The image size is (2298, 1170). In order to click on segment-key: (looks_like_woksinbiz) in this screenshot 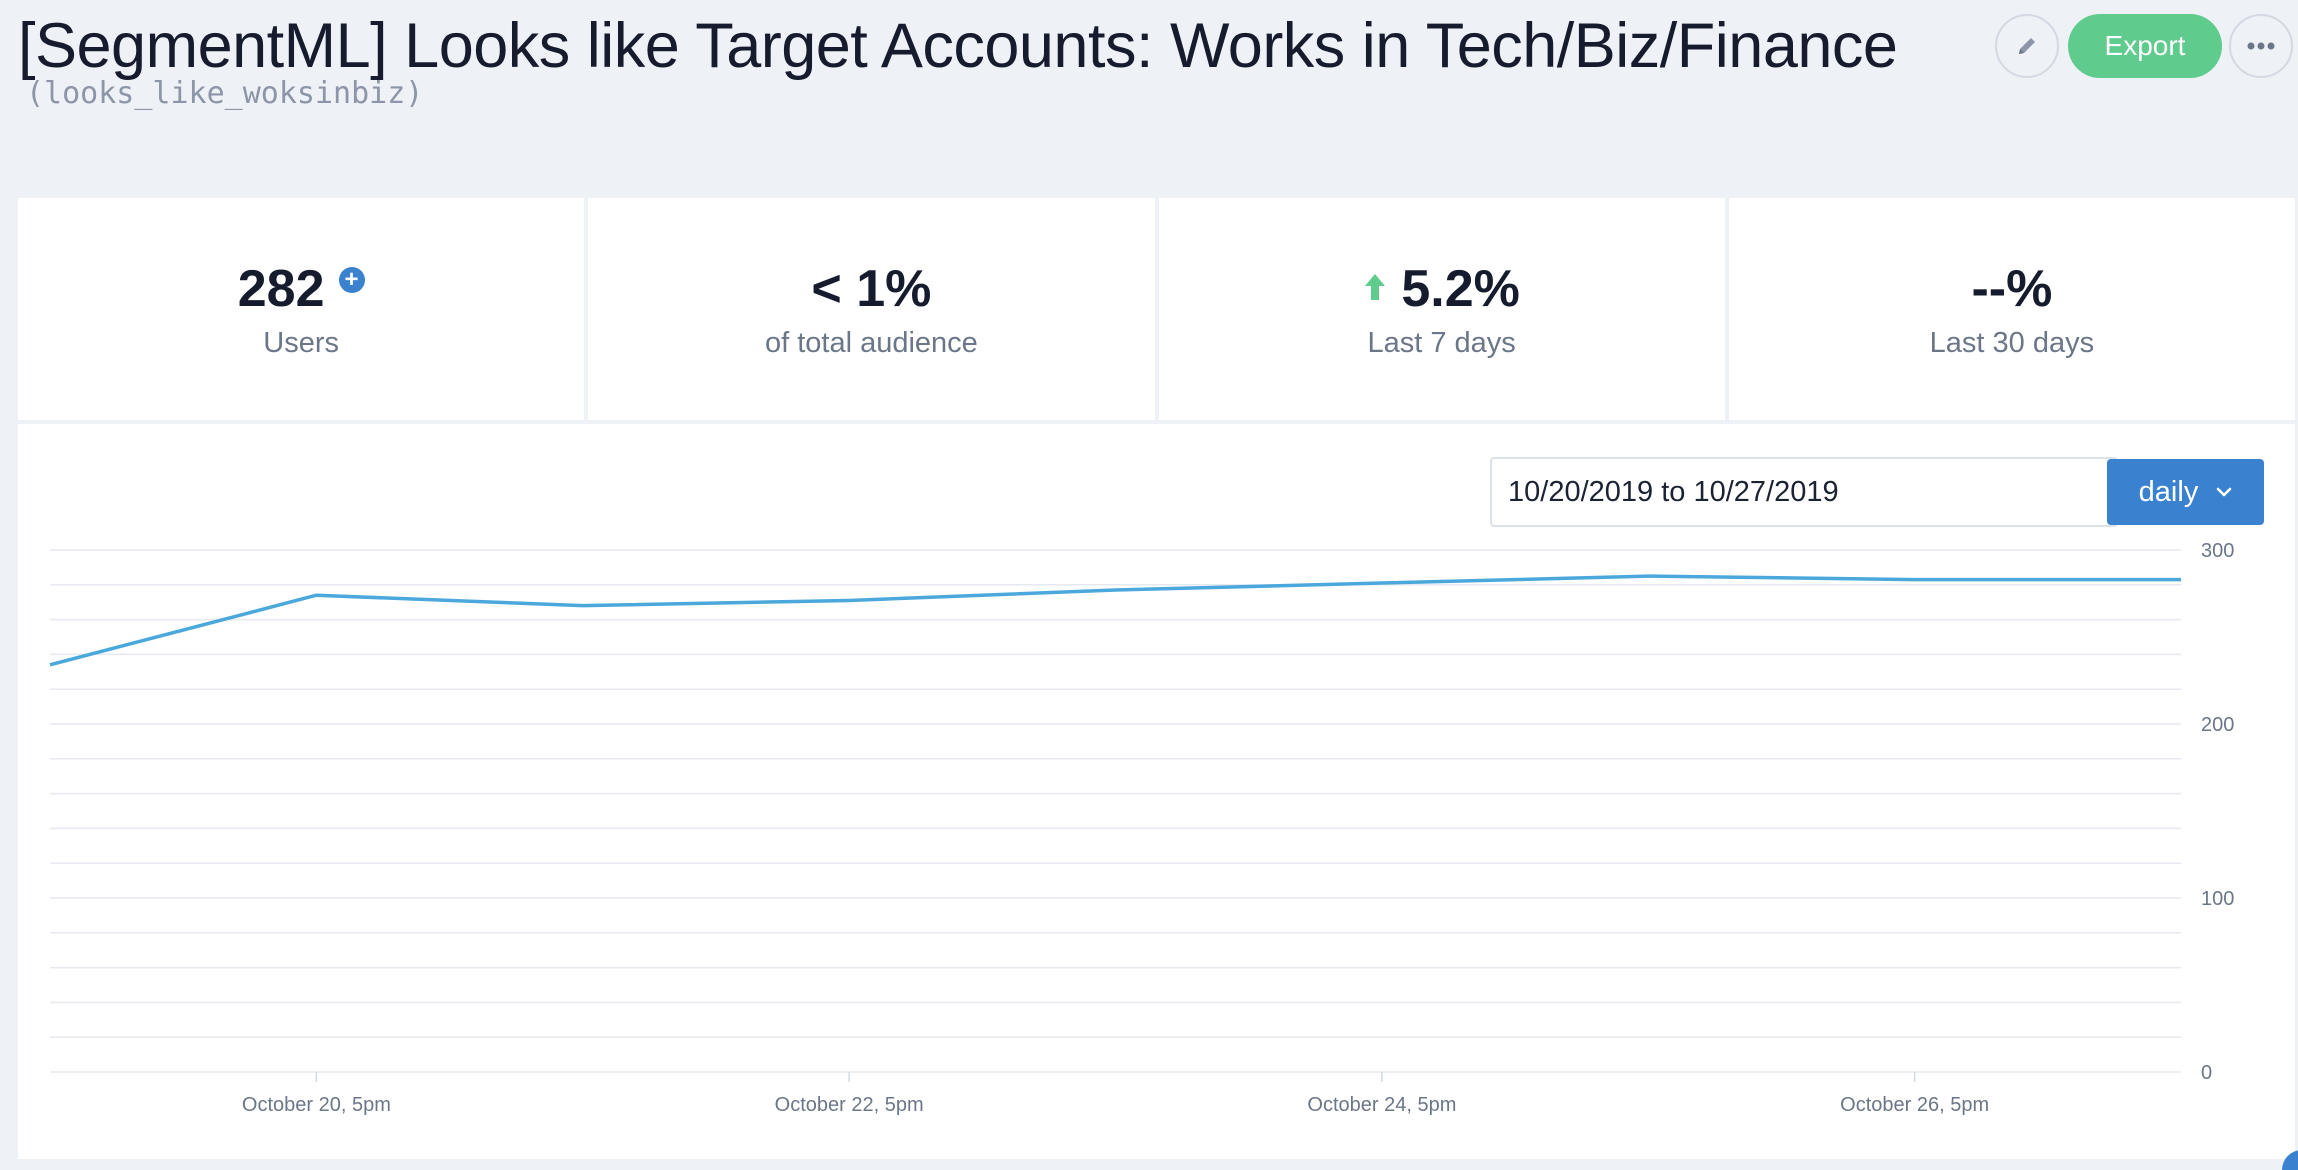, I will do `click(225, 93)`.